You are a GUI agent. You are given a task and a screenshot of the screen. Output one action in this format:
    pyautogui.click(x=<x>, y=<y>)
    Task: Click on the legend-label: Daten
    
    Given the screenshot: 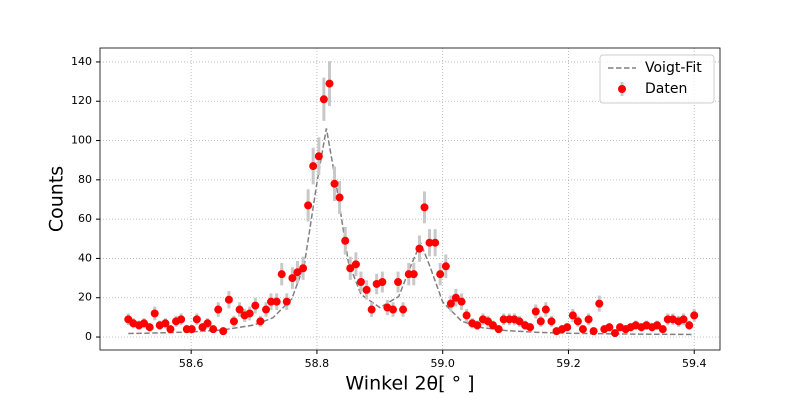 What is the action you would take?
    pyautogui.click(x=666, y=89)
    